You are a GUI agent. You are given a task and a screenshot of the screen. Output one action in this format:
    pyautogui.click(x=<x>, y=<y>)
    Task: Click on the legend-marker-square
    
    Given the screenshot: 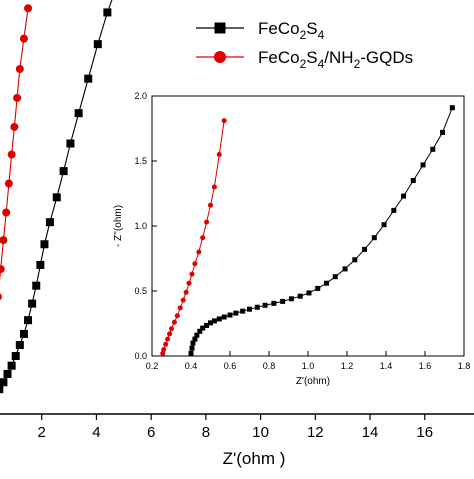 What is the action you would take?
    pyautogui.click(x=220, y=28)
    